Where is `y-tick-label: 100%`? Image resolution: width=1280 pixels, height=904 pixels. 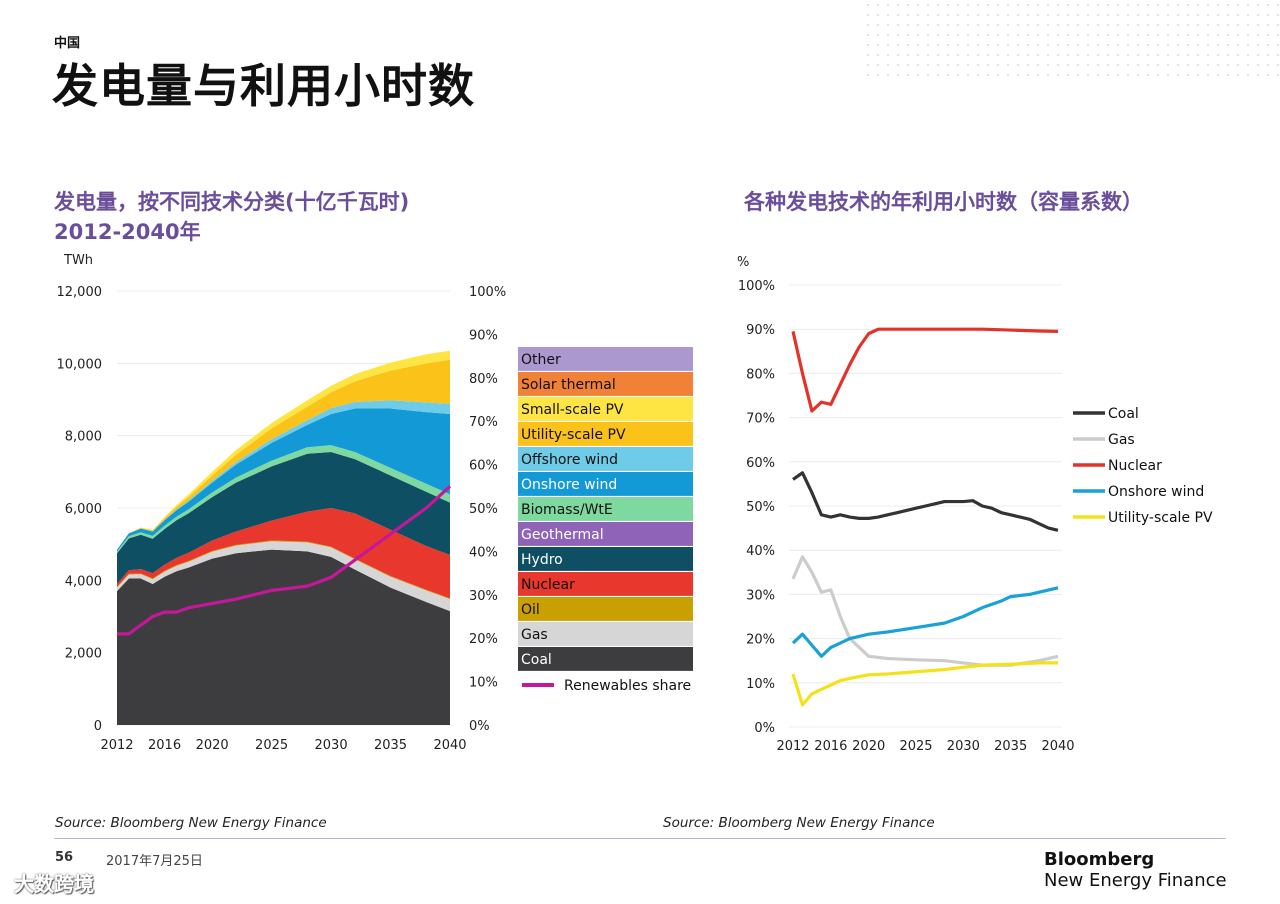
y-tick-label: 100% is located at coordinates (756, 286).